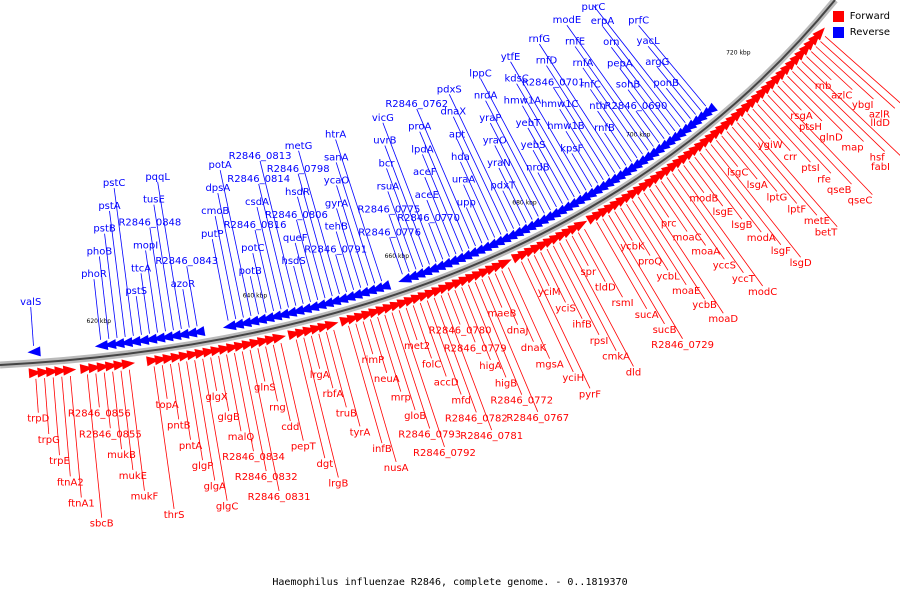 This screenshot has width=900, height=600. I want to click on gene-label: sucA, so click(647, 315).